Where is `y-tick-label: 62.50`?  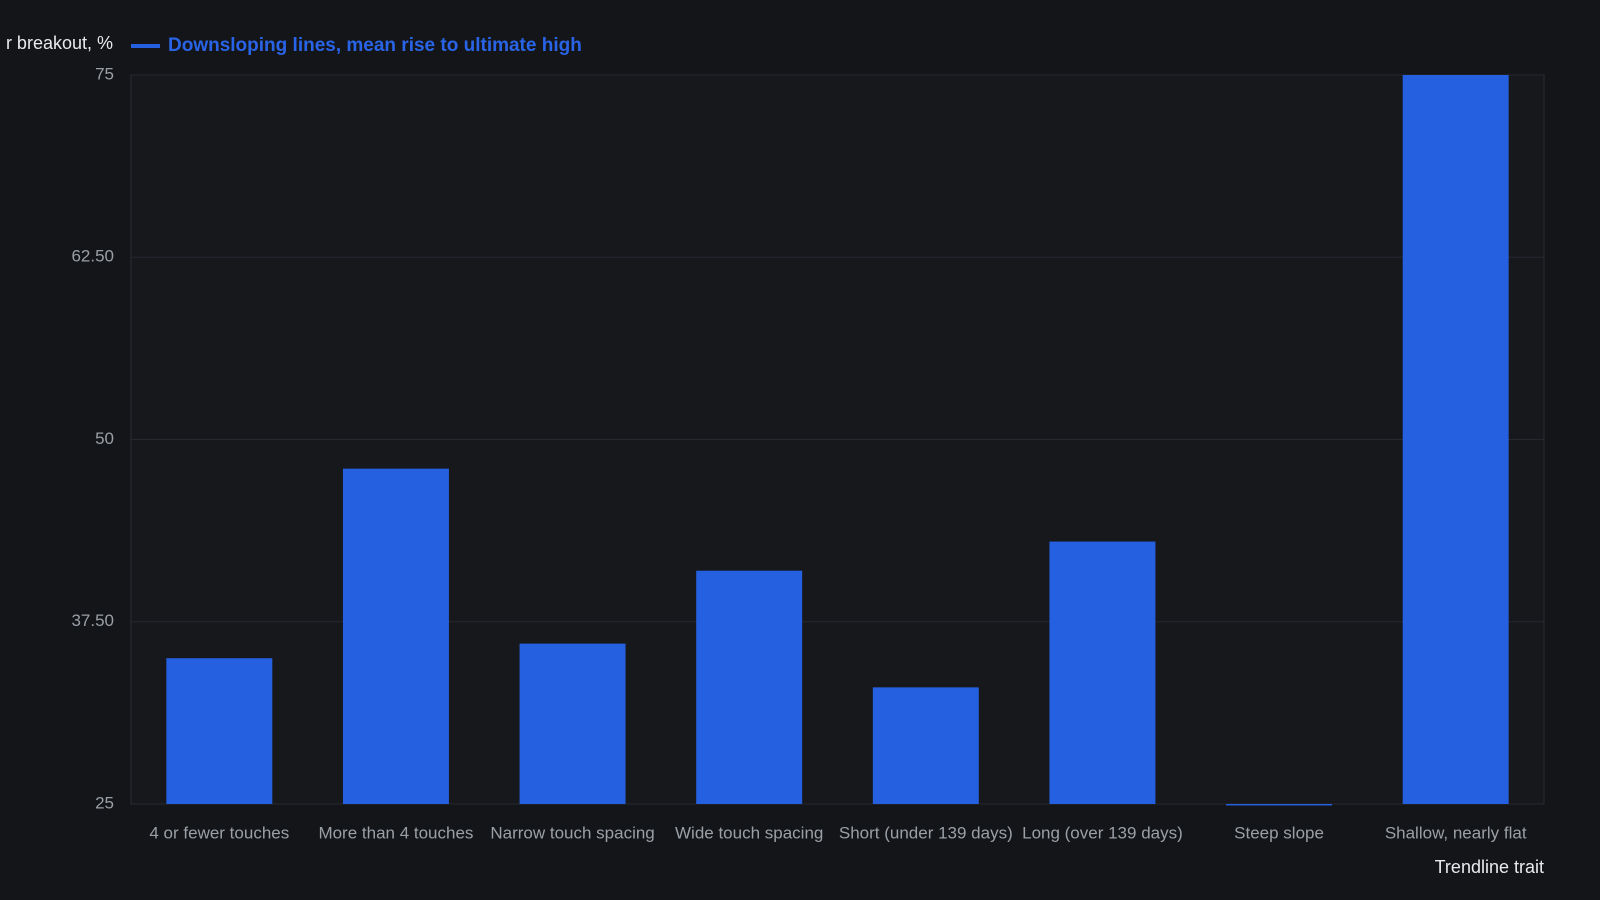 y-tick-label: 62.50 is located at coordinates (92, 256).